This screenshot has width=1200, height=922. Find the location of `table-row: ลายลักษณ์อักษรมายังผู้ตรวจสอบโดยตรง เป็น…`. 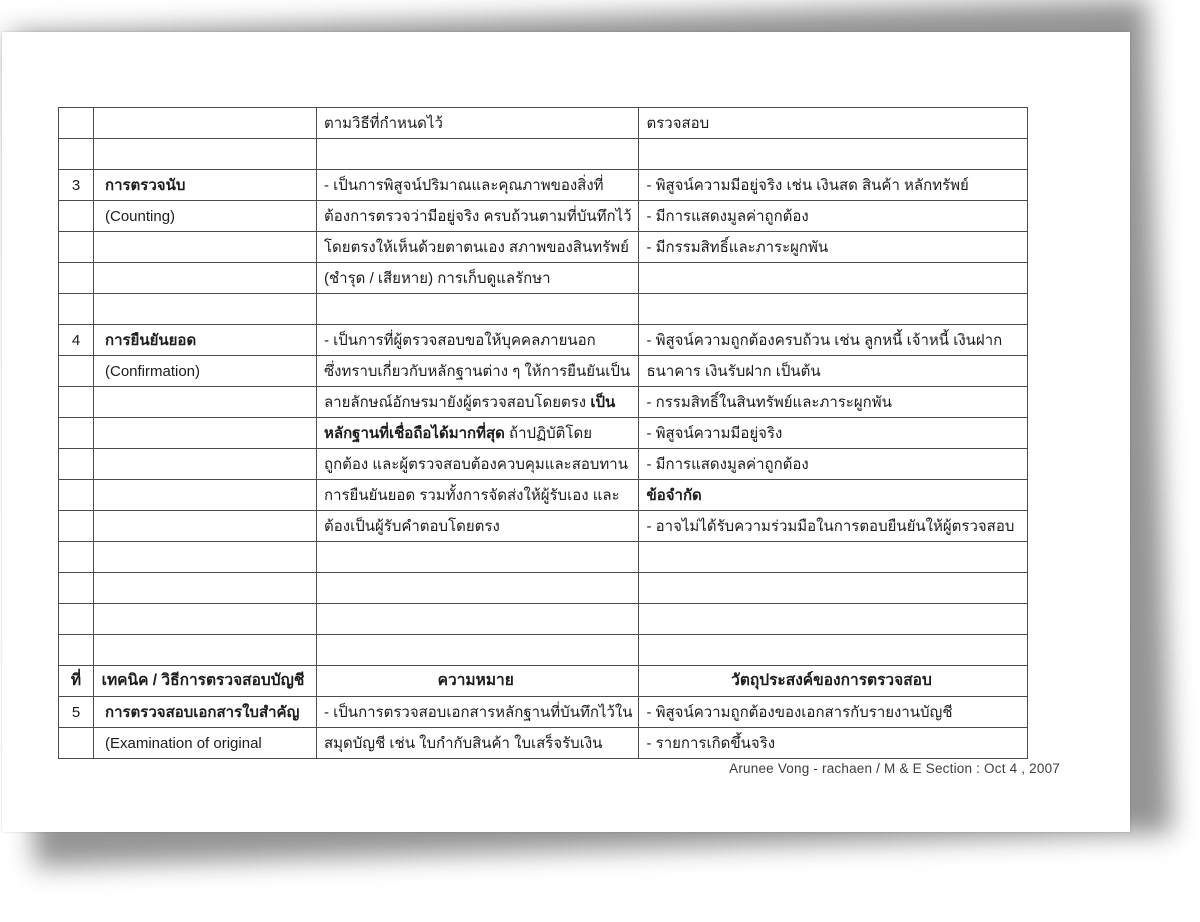

table-row: ลายลักษณ์อักษรมายังผู้ตรวจสอบโดยตรง เป็น… is located at coordinates (543, 402).